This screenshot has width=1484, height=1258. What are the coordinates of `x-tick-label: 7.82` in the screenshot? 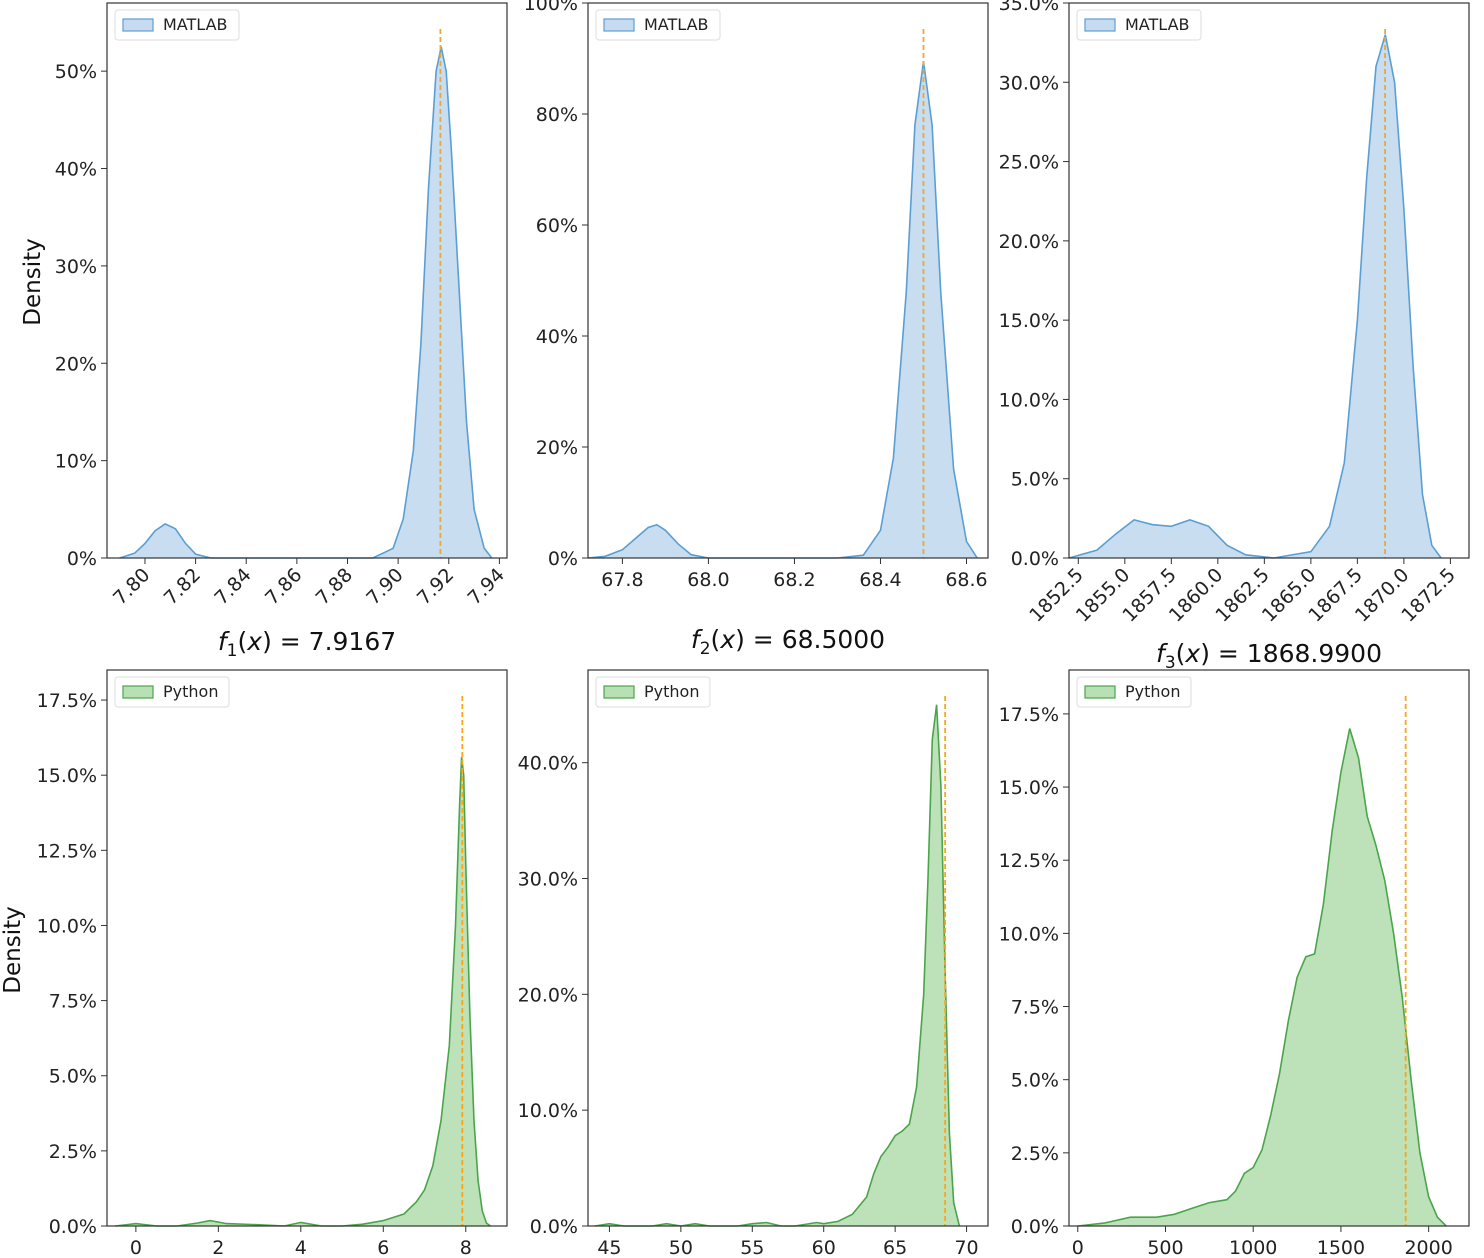 It's located at (182, 586).